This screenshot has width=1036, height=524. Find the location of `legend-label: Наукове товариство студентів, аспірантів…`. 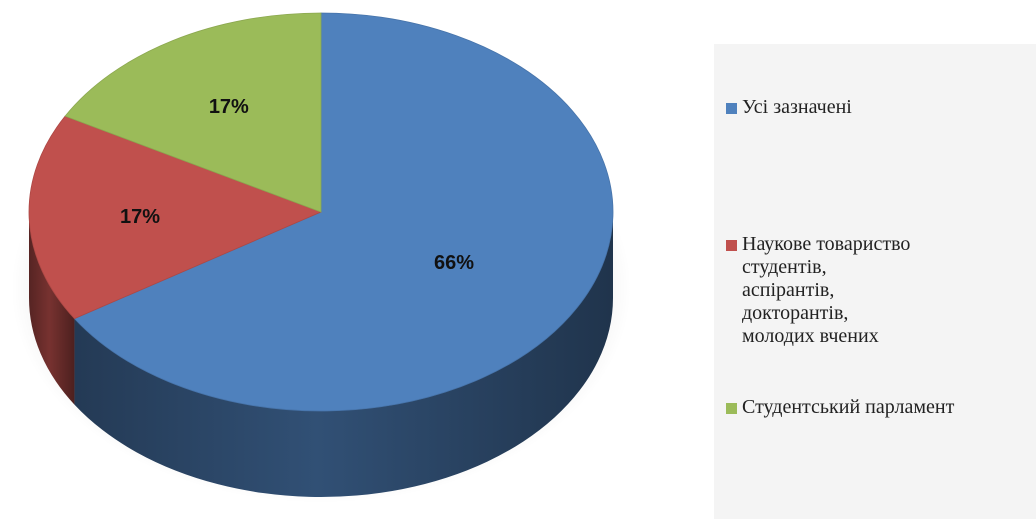

legend-label: Наукове товариство студентів, аспірантів… is located at coordinates (826, 290).